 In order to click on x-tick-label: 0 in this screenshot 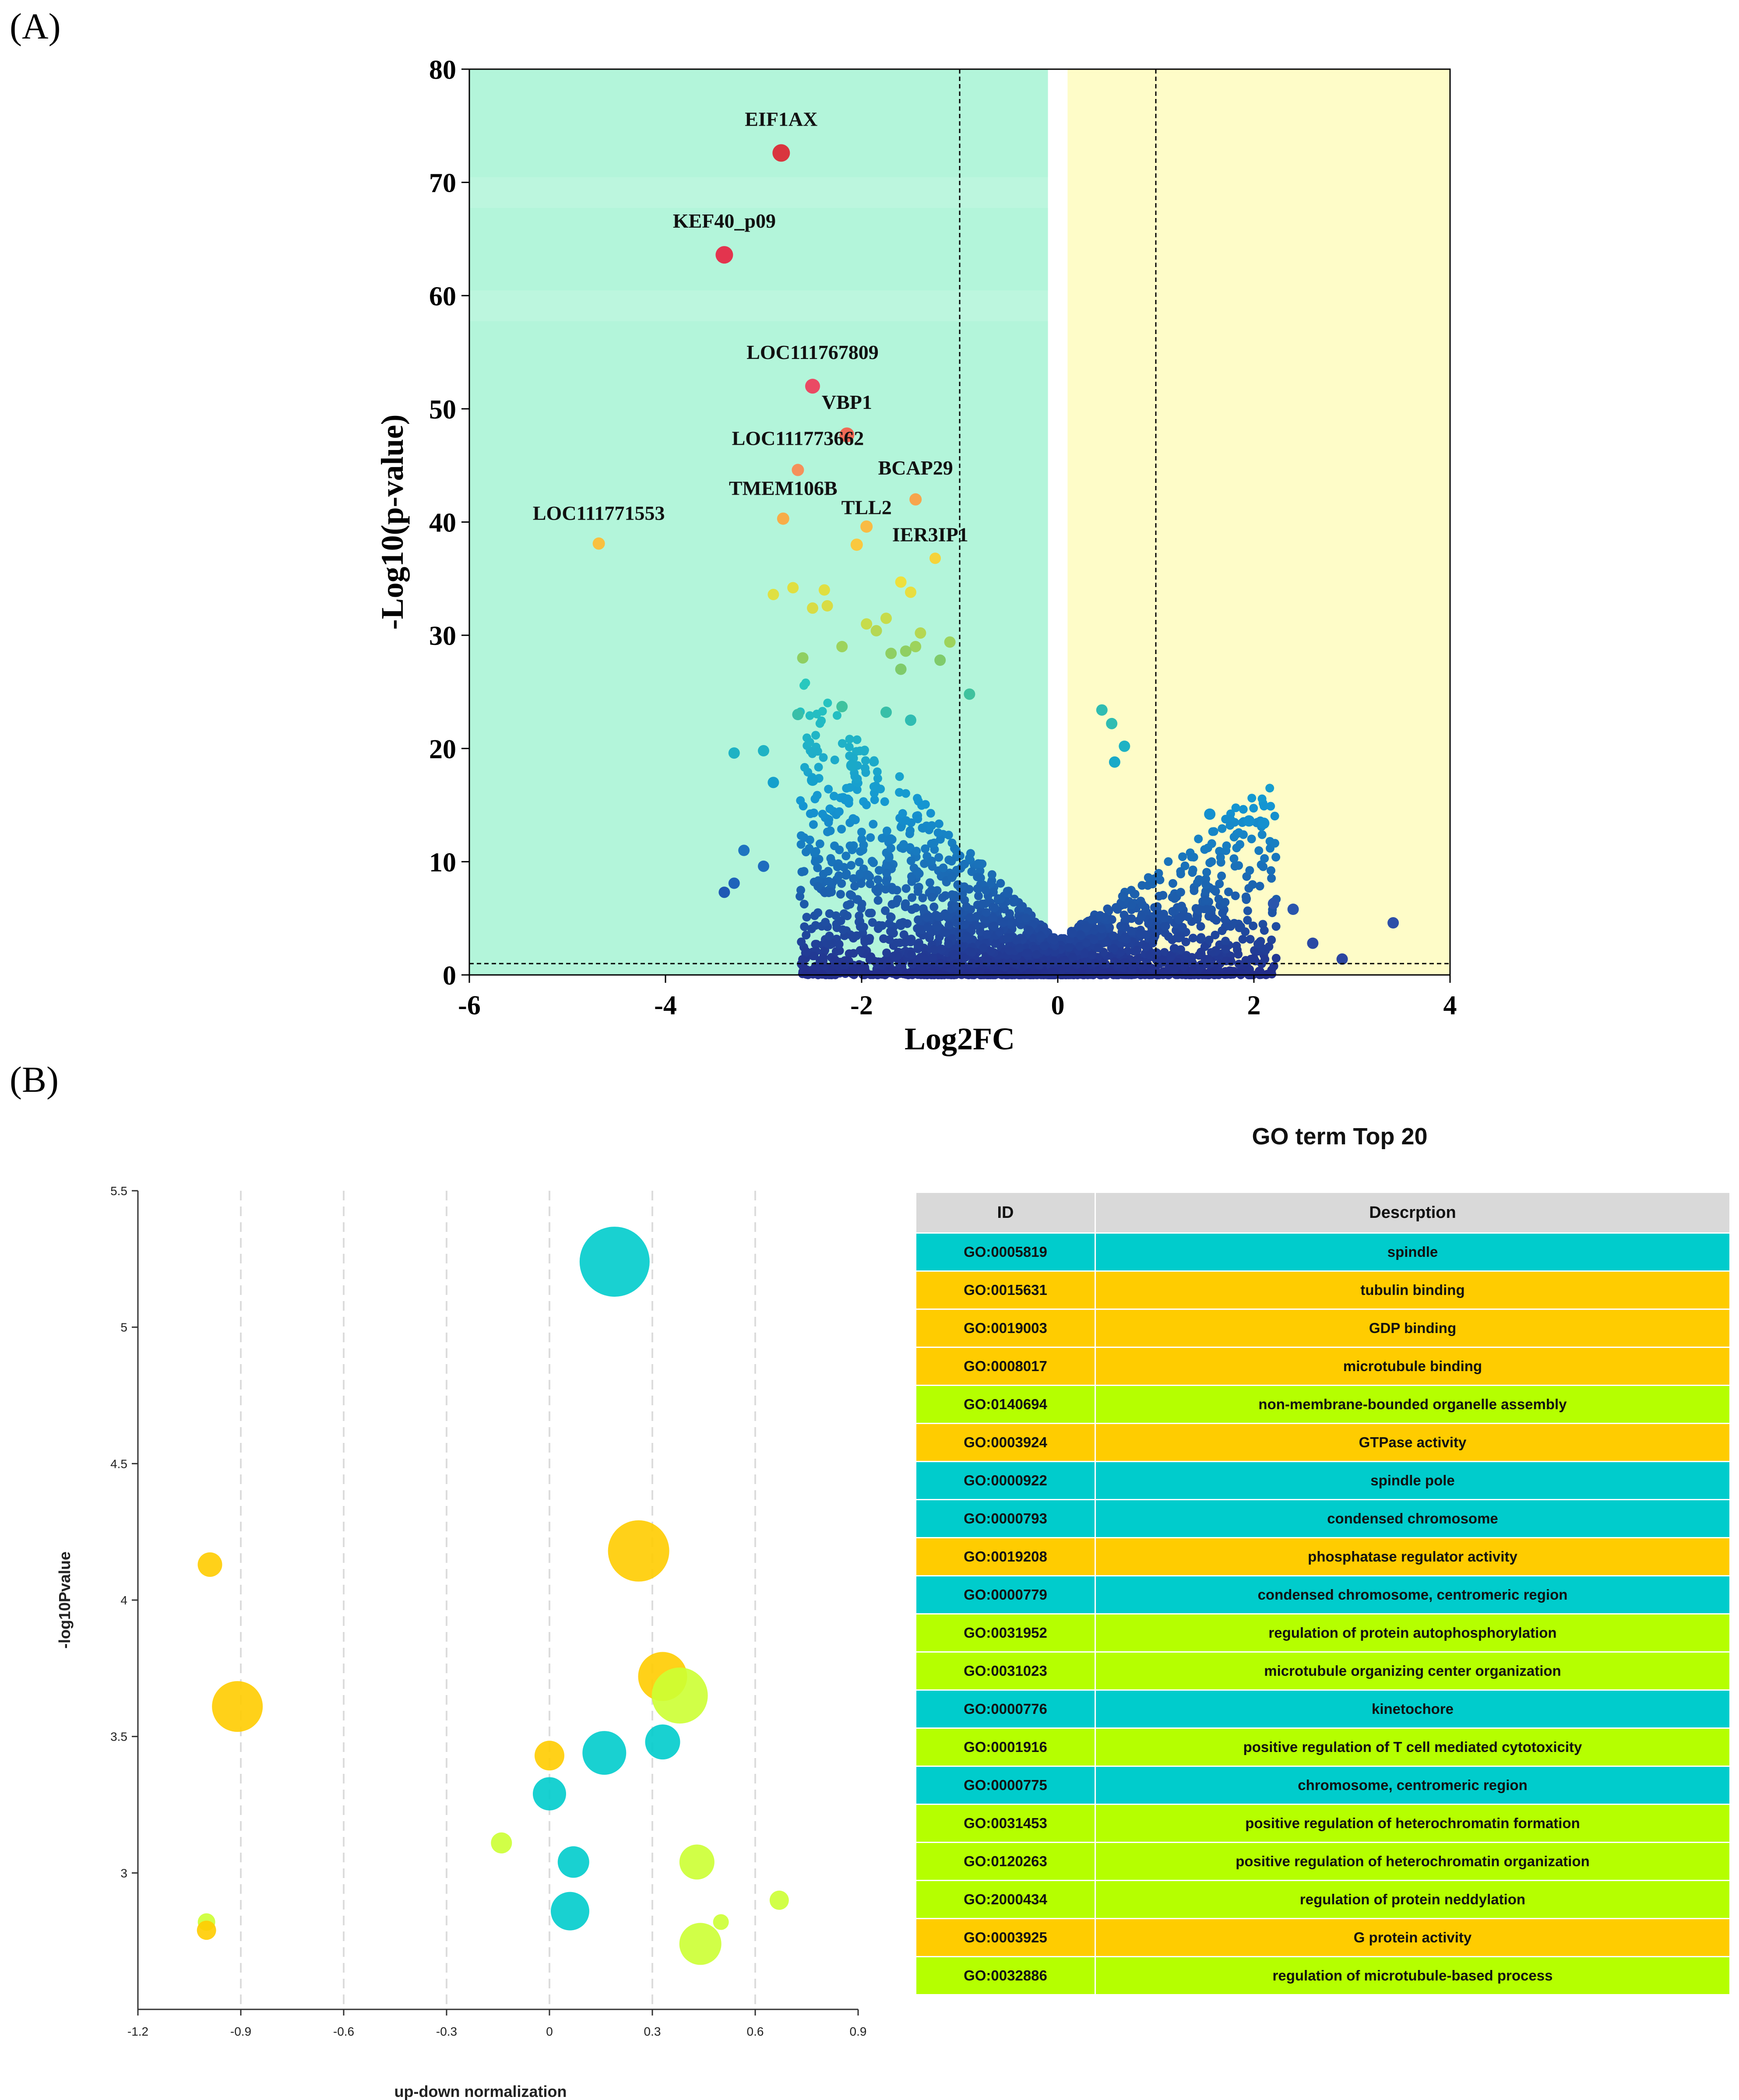, I will do `click(550, 2031)`.